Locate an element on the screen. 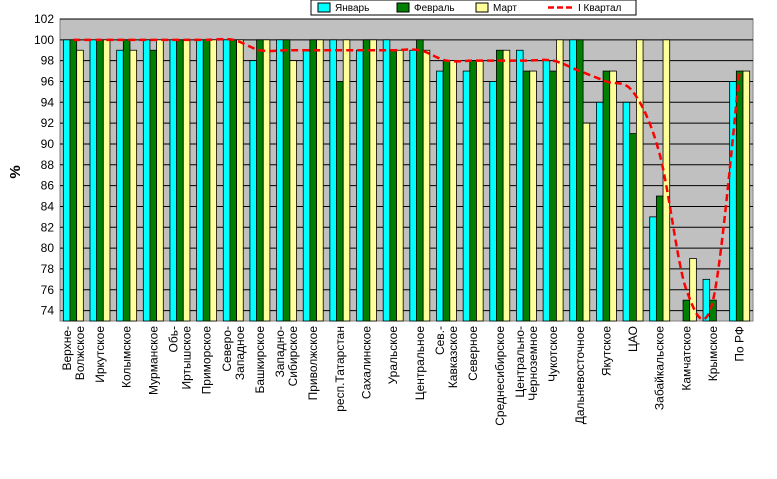 This screenshot has width=777, height=479. y-tick-label: 82 is located at coordinates (48, 227).